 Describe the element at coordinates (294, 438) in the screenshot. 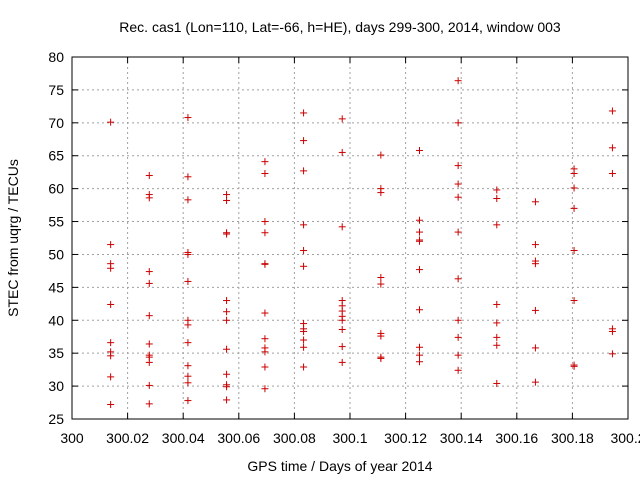

I see `x-tick-label: 300.08` at that location.